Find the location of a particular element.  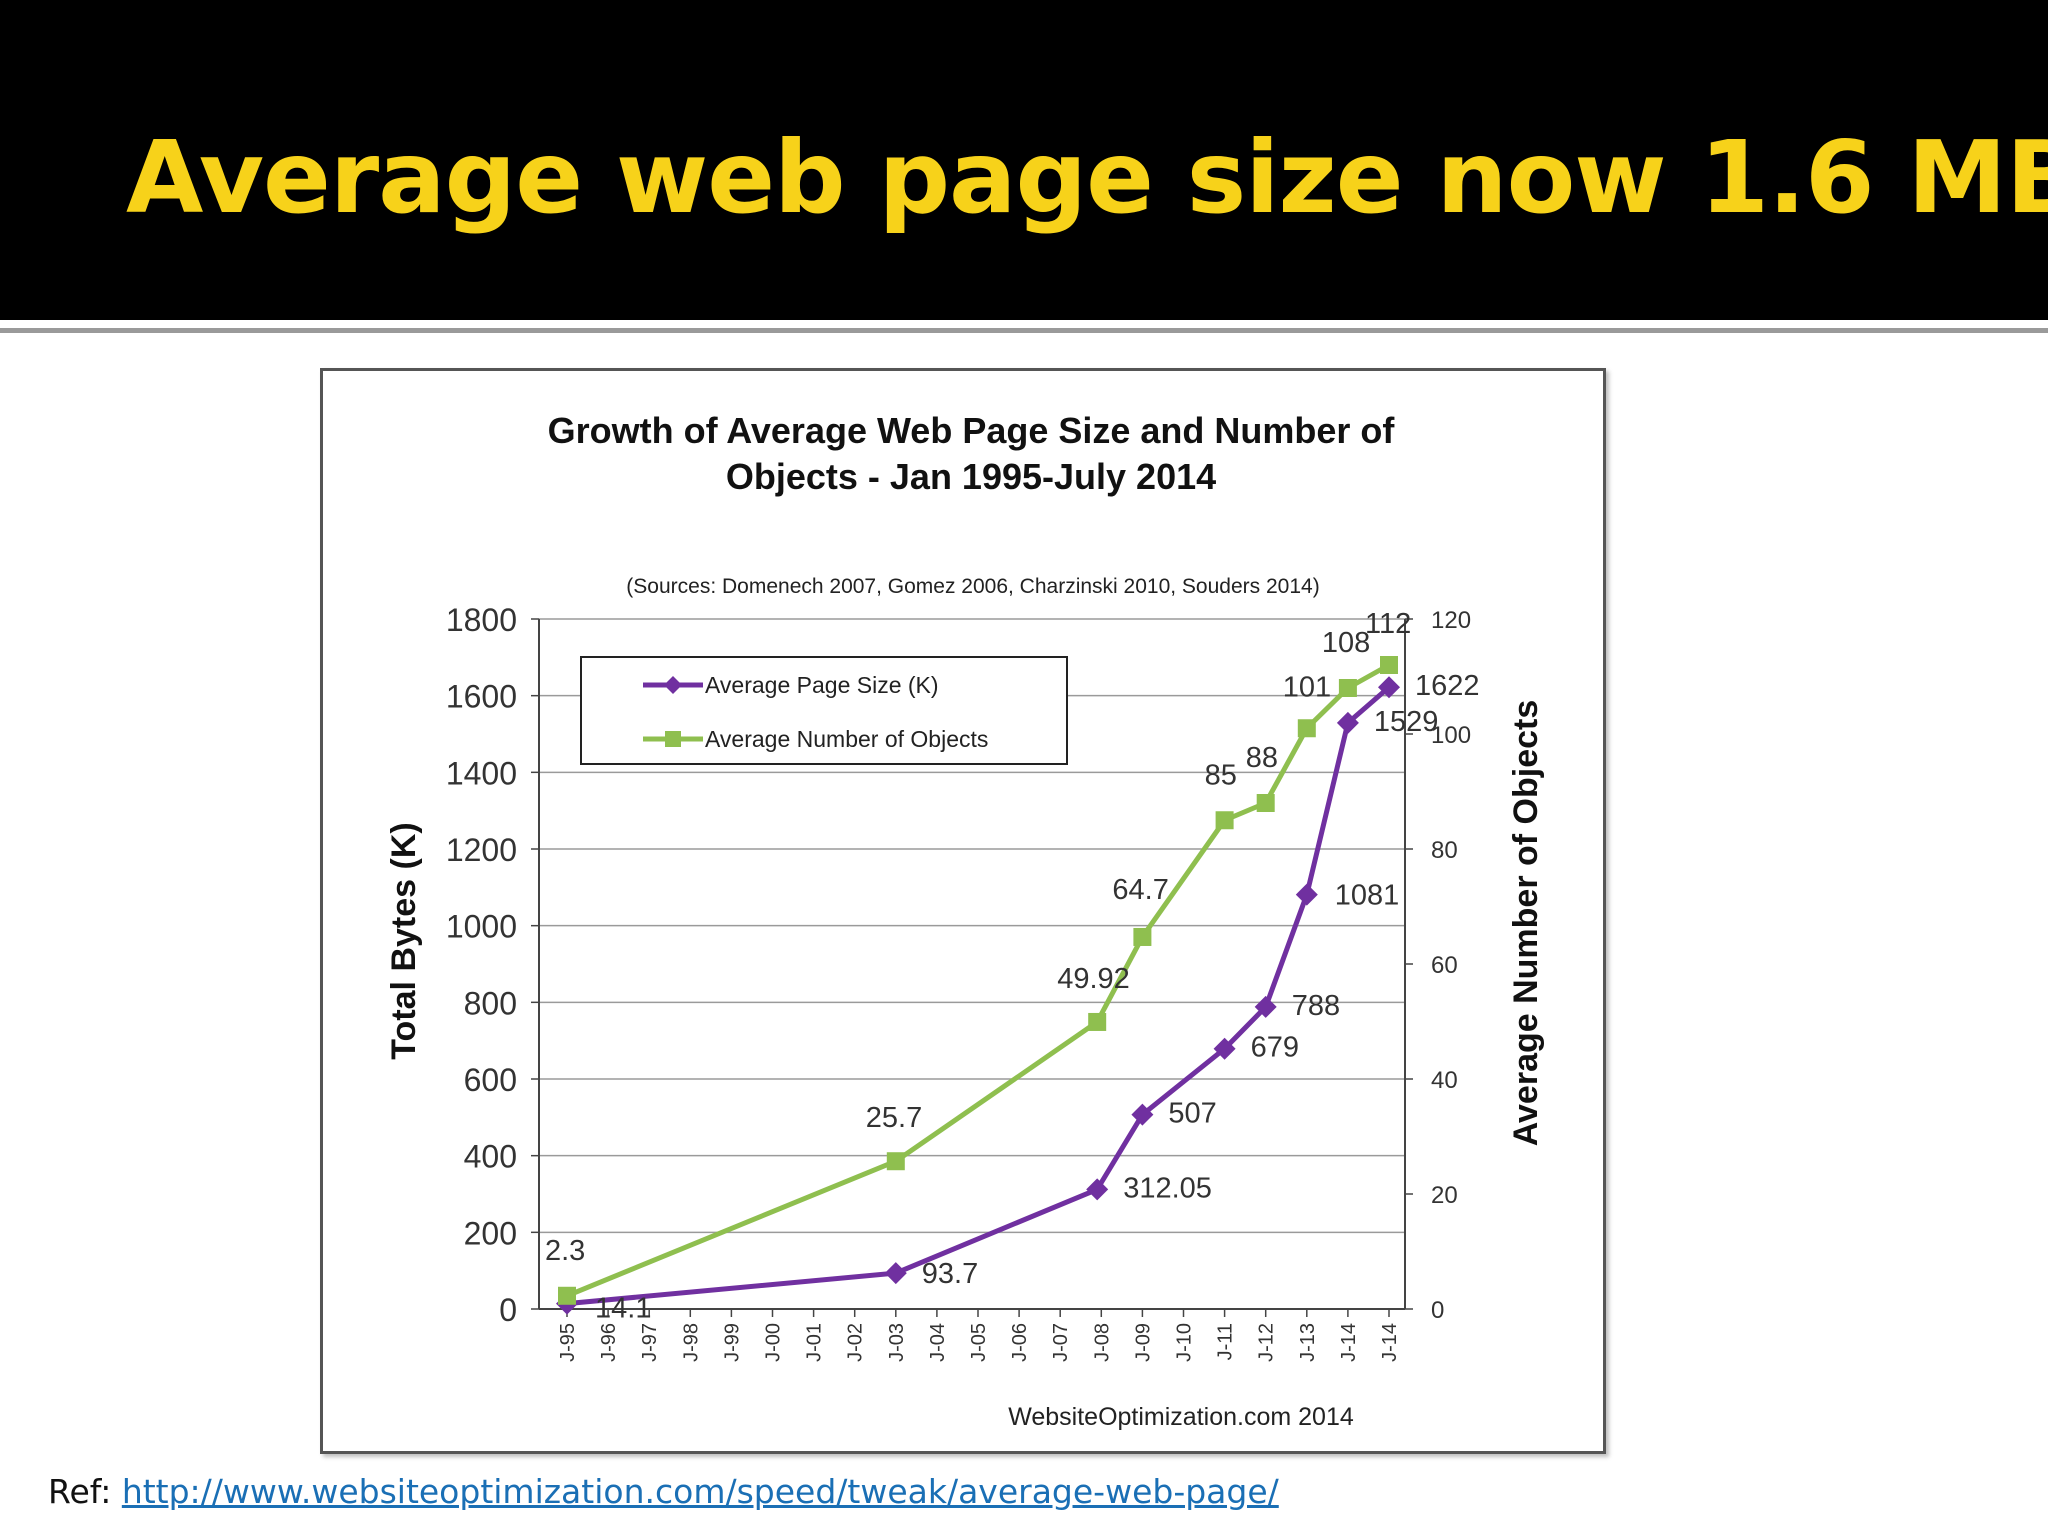

data-label: 112 is located at coordinates (1388, 624).